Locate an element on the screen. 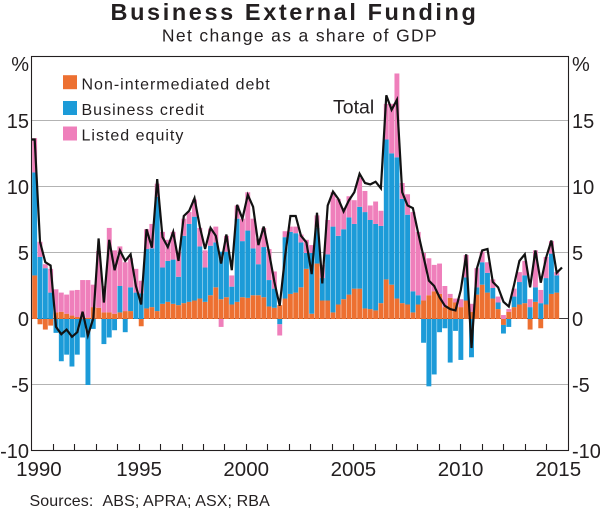  svg-text: 2010 is located at coordinates (461, 469).